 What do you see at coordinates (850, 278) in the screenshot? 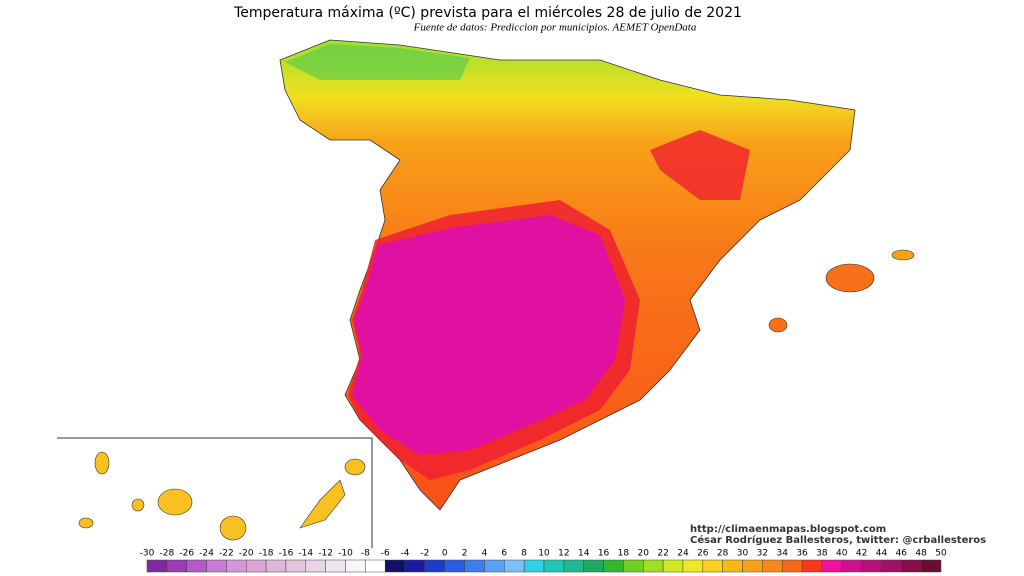
I see `mallorca` at bounding box center [850, 278].